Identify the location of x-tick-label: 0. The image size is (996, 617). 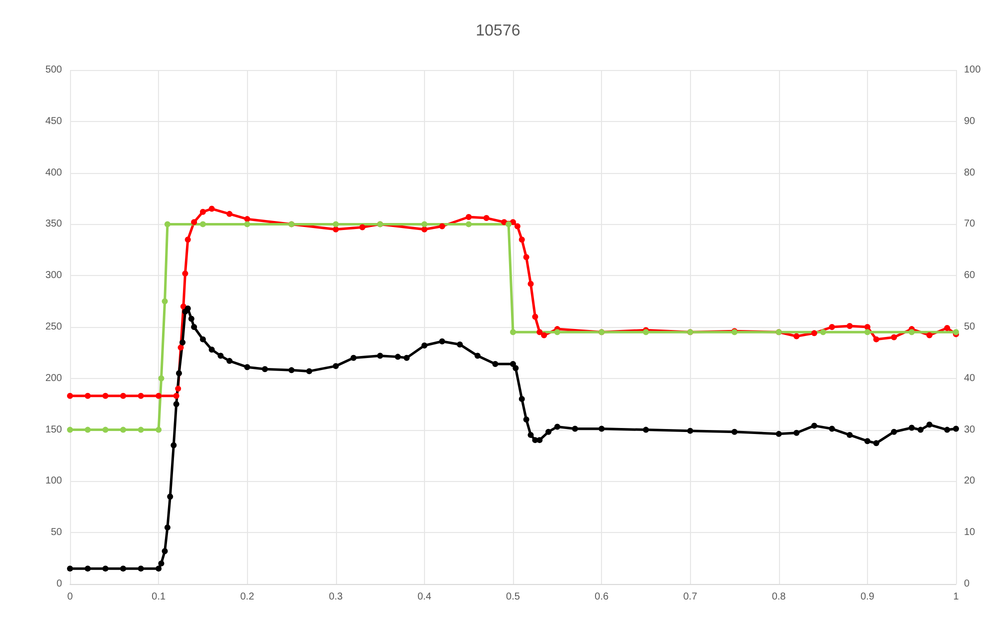
(70, 597).